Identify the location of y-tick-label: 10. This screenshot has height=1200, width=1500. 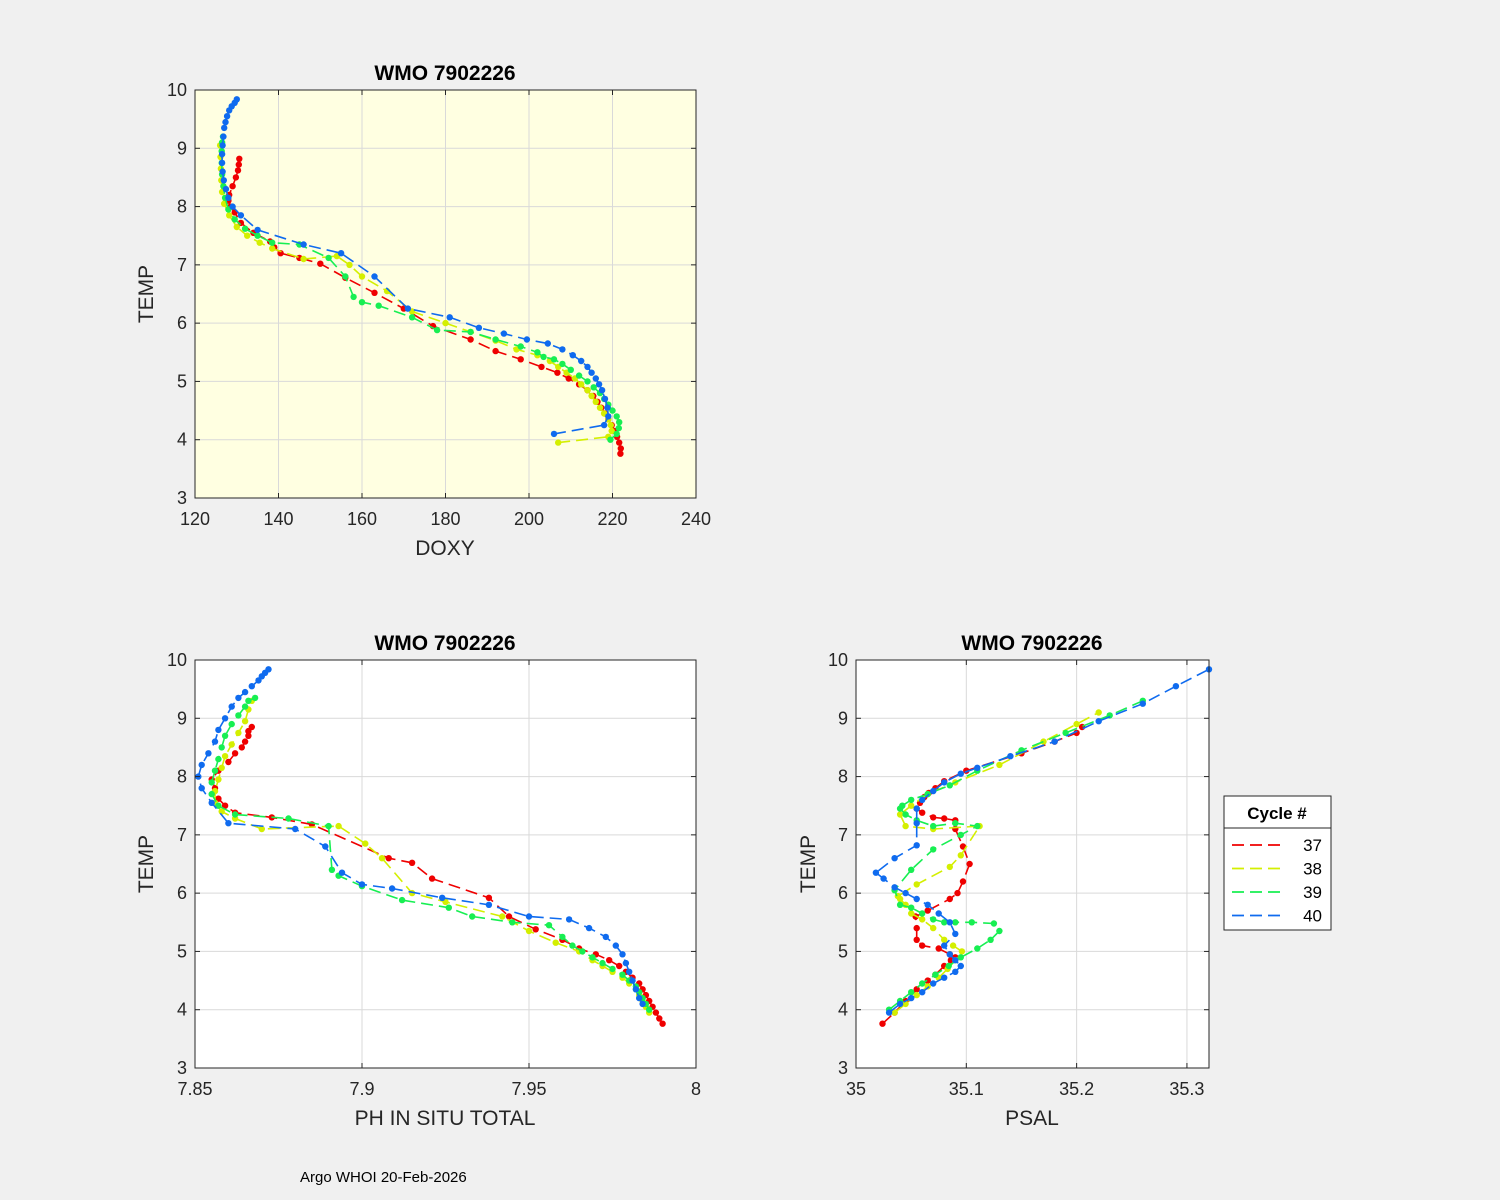
(177, 90).